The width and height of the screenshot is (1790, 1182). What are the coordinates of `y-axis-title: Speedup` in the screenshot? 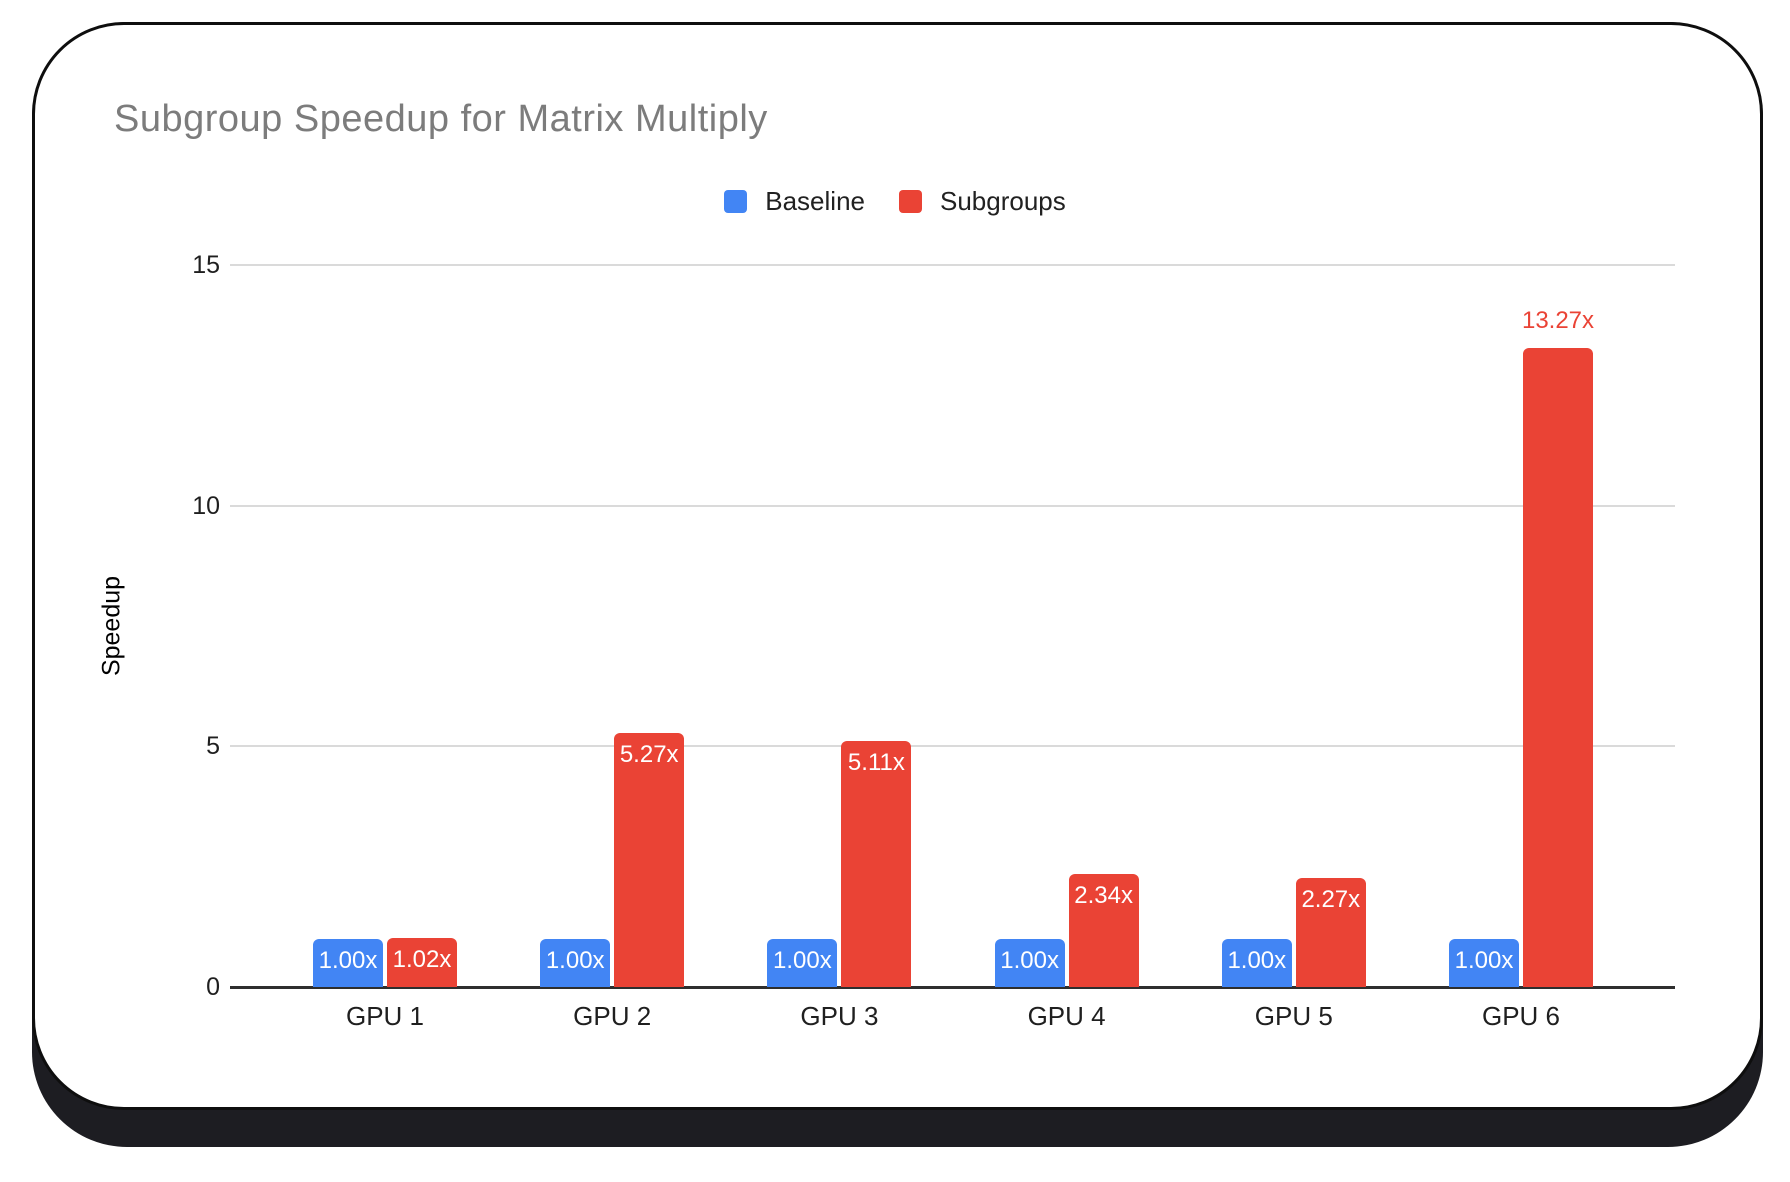 It's located at (111, 626).